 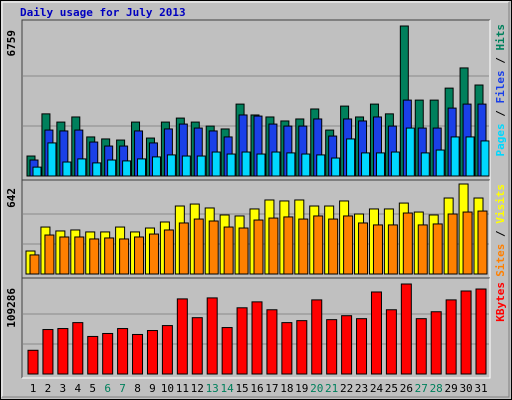 What do you see at coordinates (77, 388) in the screenshot?
I see `x-tick-label: 4` at bounding box center [77, 388].